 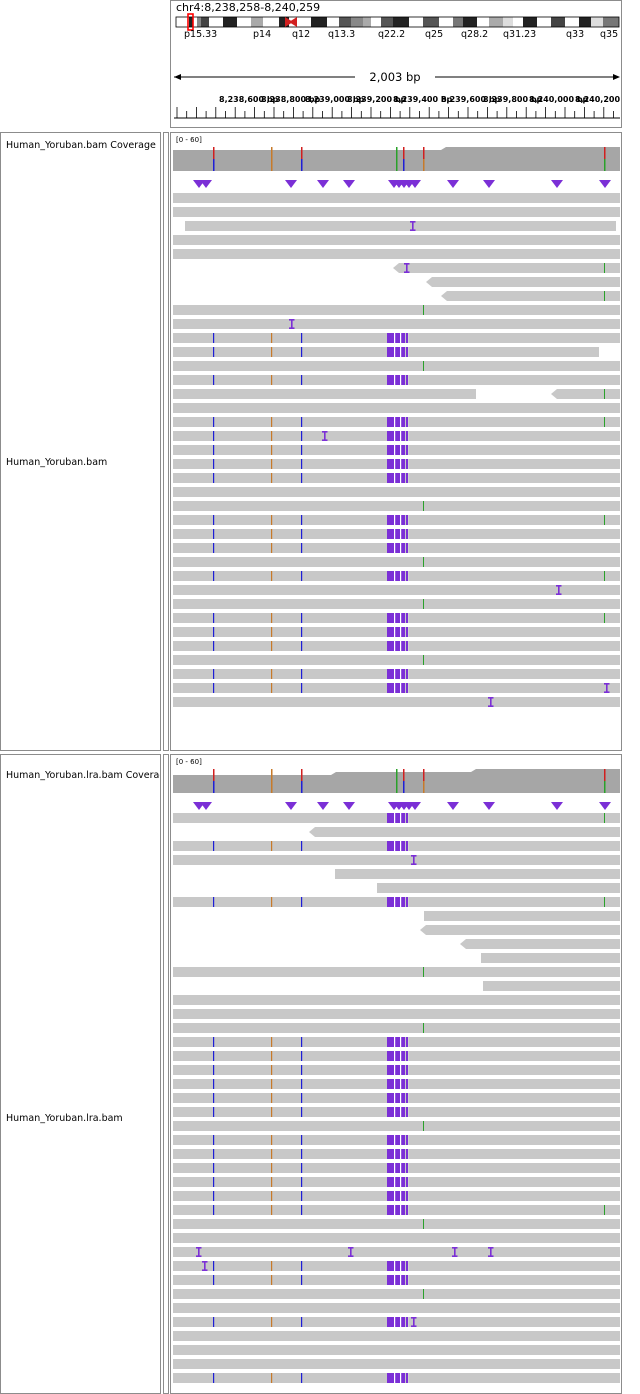 I want to click on band-label: q13.3, so click(x=341, y=34).